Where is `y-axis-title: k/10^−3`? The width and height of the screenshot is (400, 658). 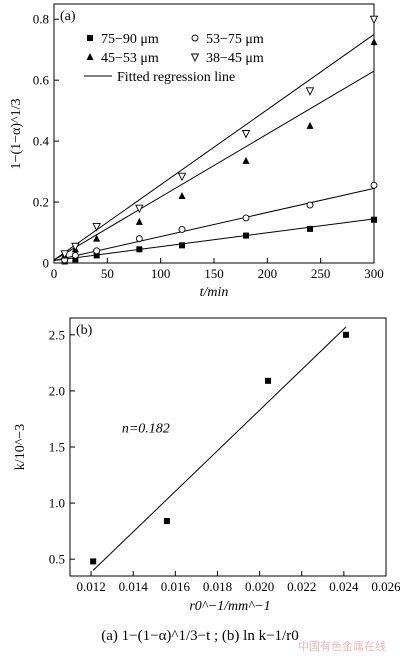
y-axis-title: k/10^−3 is located at coordinates (20, 447).